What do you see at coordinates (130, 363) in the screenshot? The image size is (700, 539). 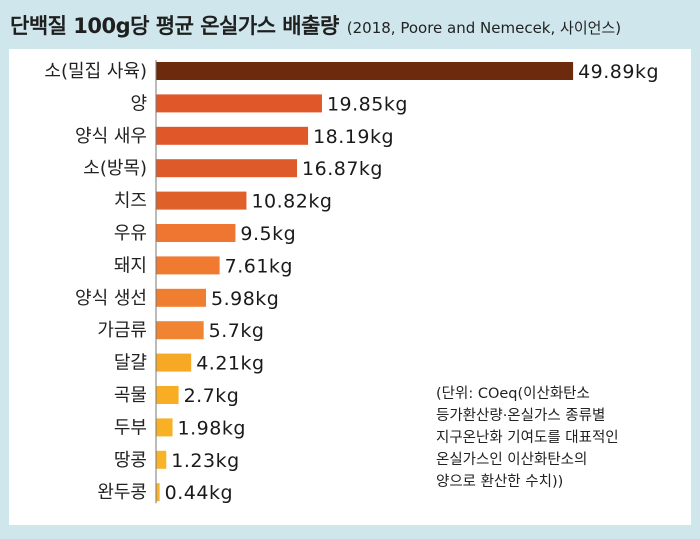 I see `category-label: 달걀` at bounding box center [130, 363].